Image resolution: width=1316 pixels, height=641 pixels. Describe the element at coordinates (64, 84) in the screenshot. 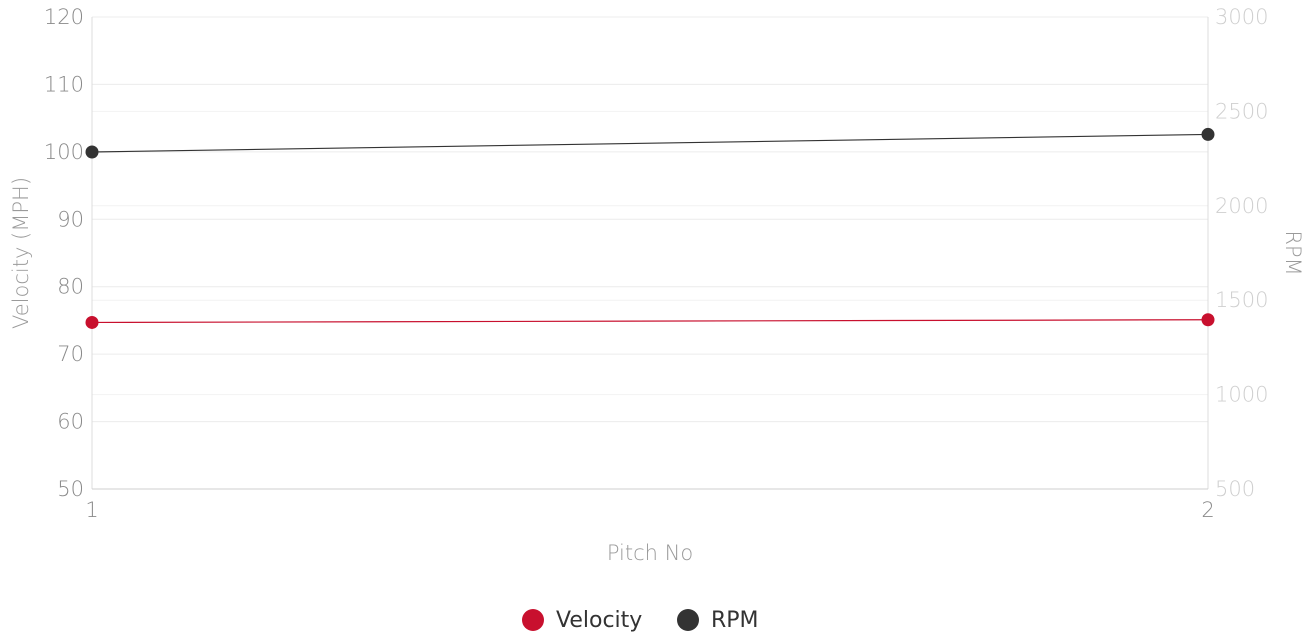

I see `y-tick-label: 110` at that location.